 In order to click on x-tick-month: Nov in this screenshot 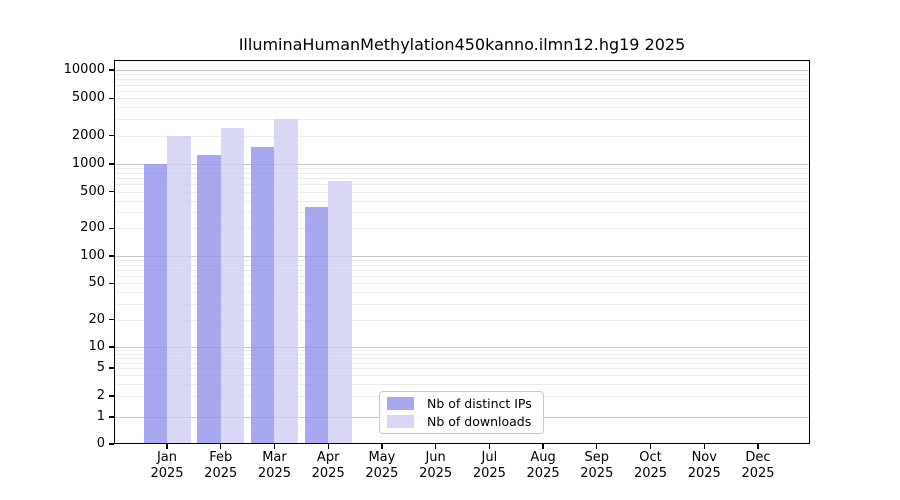, I will do `click(704, 457)`.